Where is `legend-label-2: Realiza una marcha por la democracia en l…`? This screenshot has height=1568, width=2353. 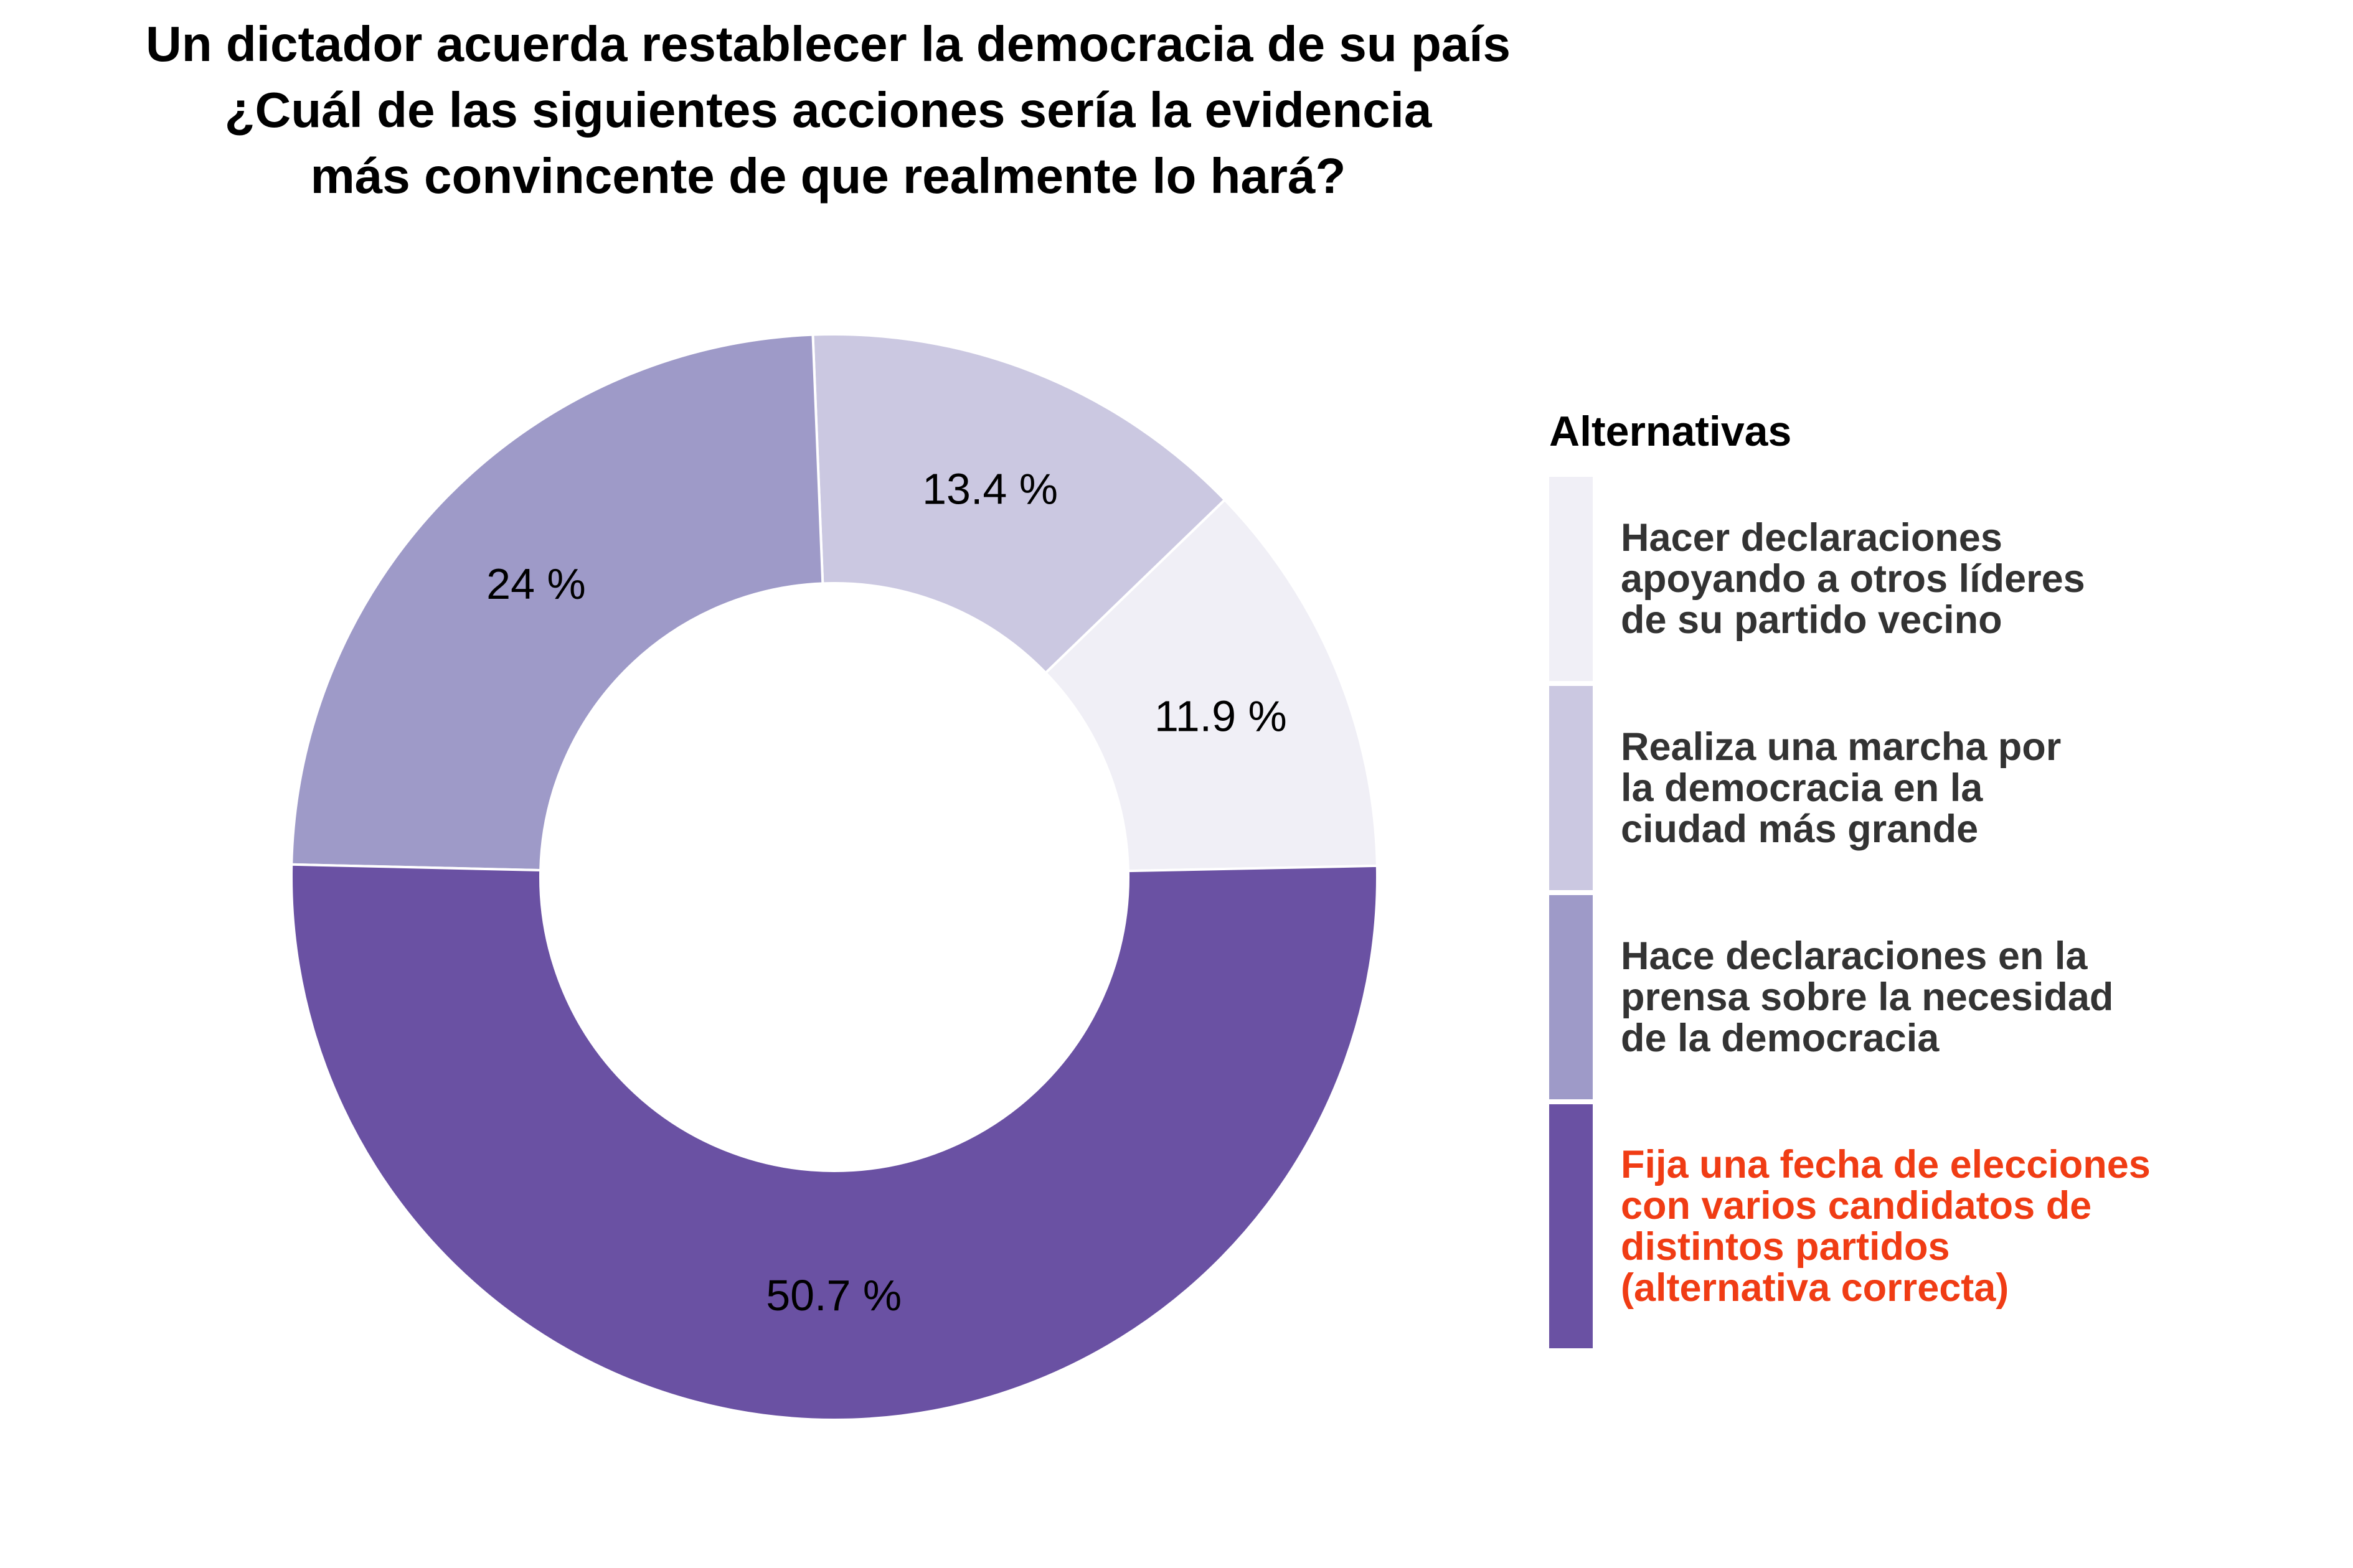 legend-label-2: Realiza una marcha por la democracia en l… is located at coordinates (1948, 788).